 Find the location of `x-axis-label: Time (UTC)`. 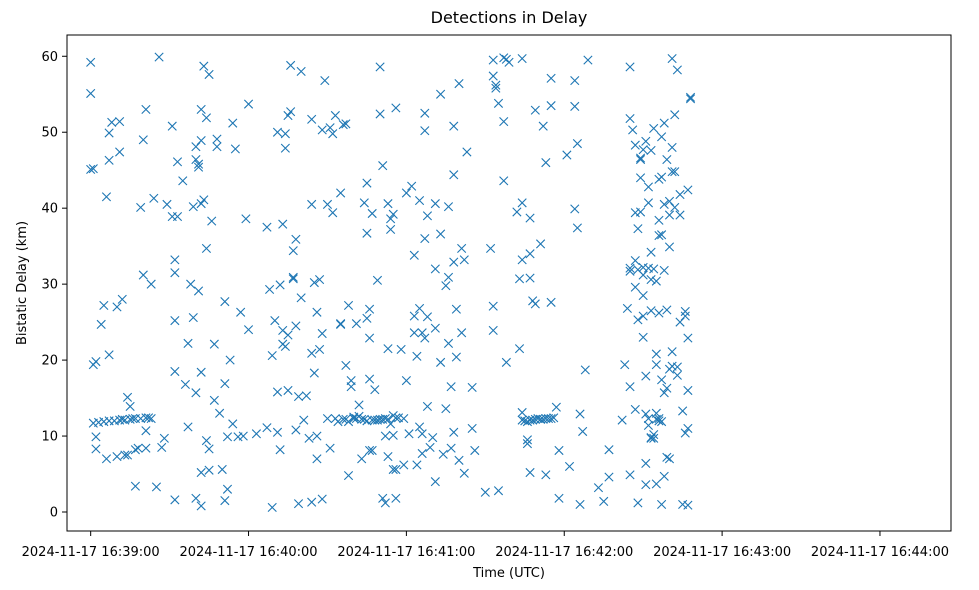

x-axis-label: Time (UTC) is located at coordinates (508, 573).